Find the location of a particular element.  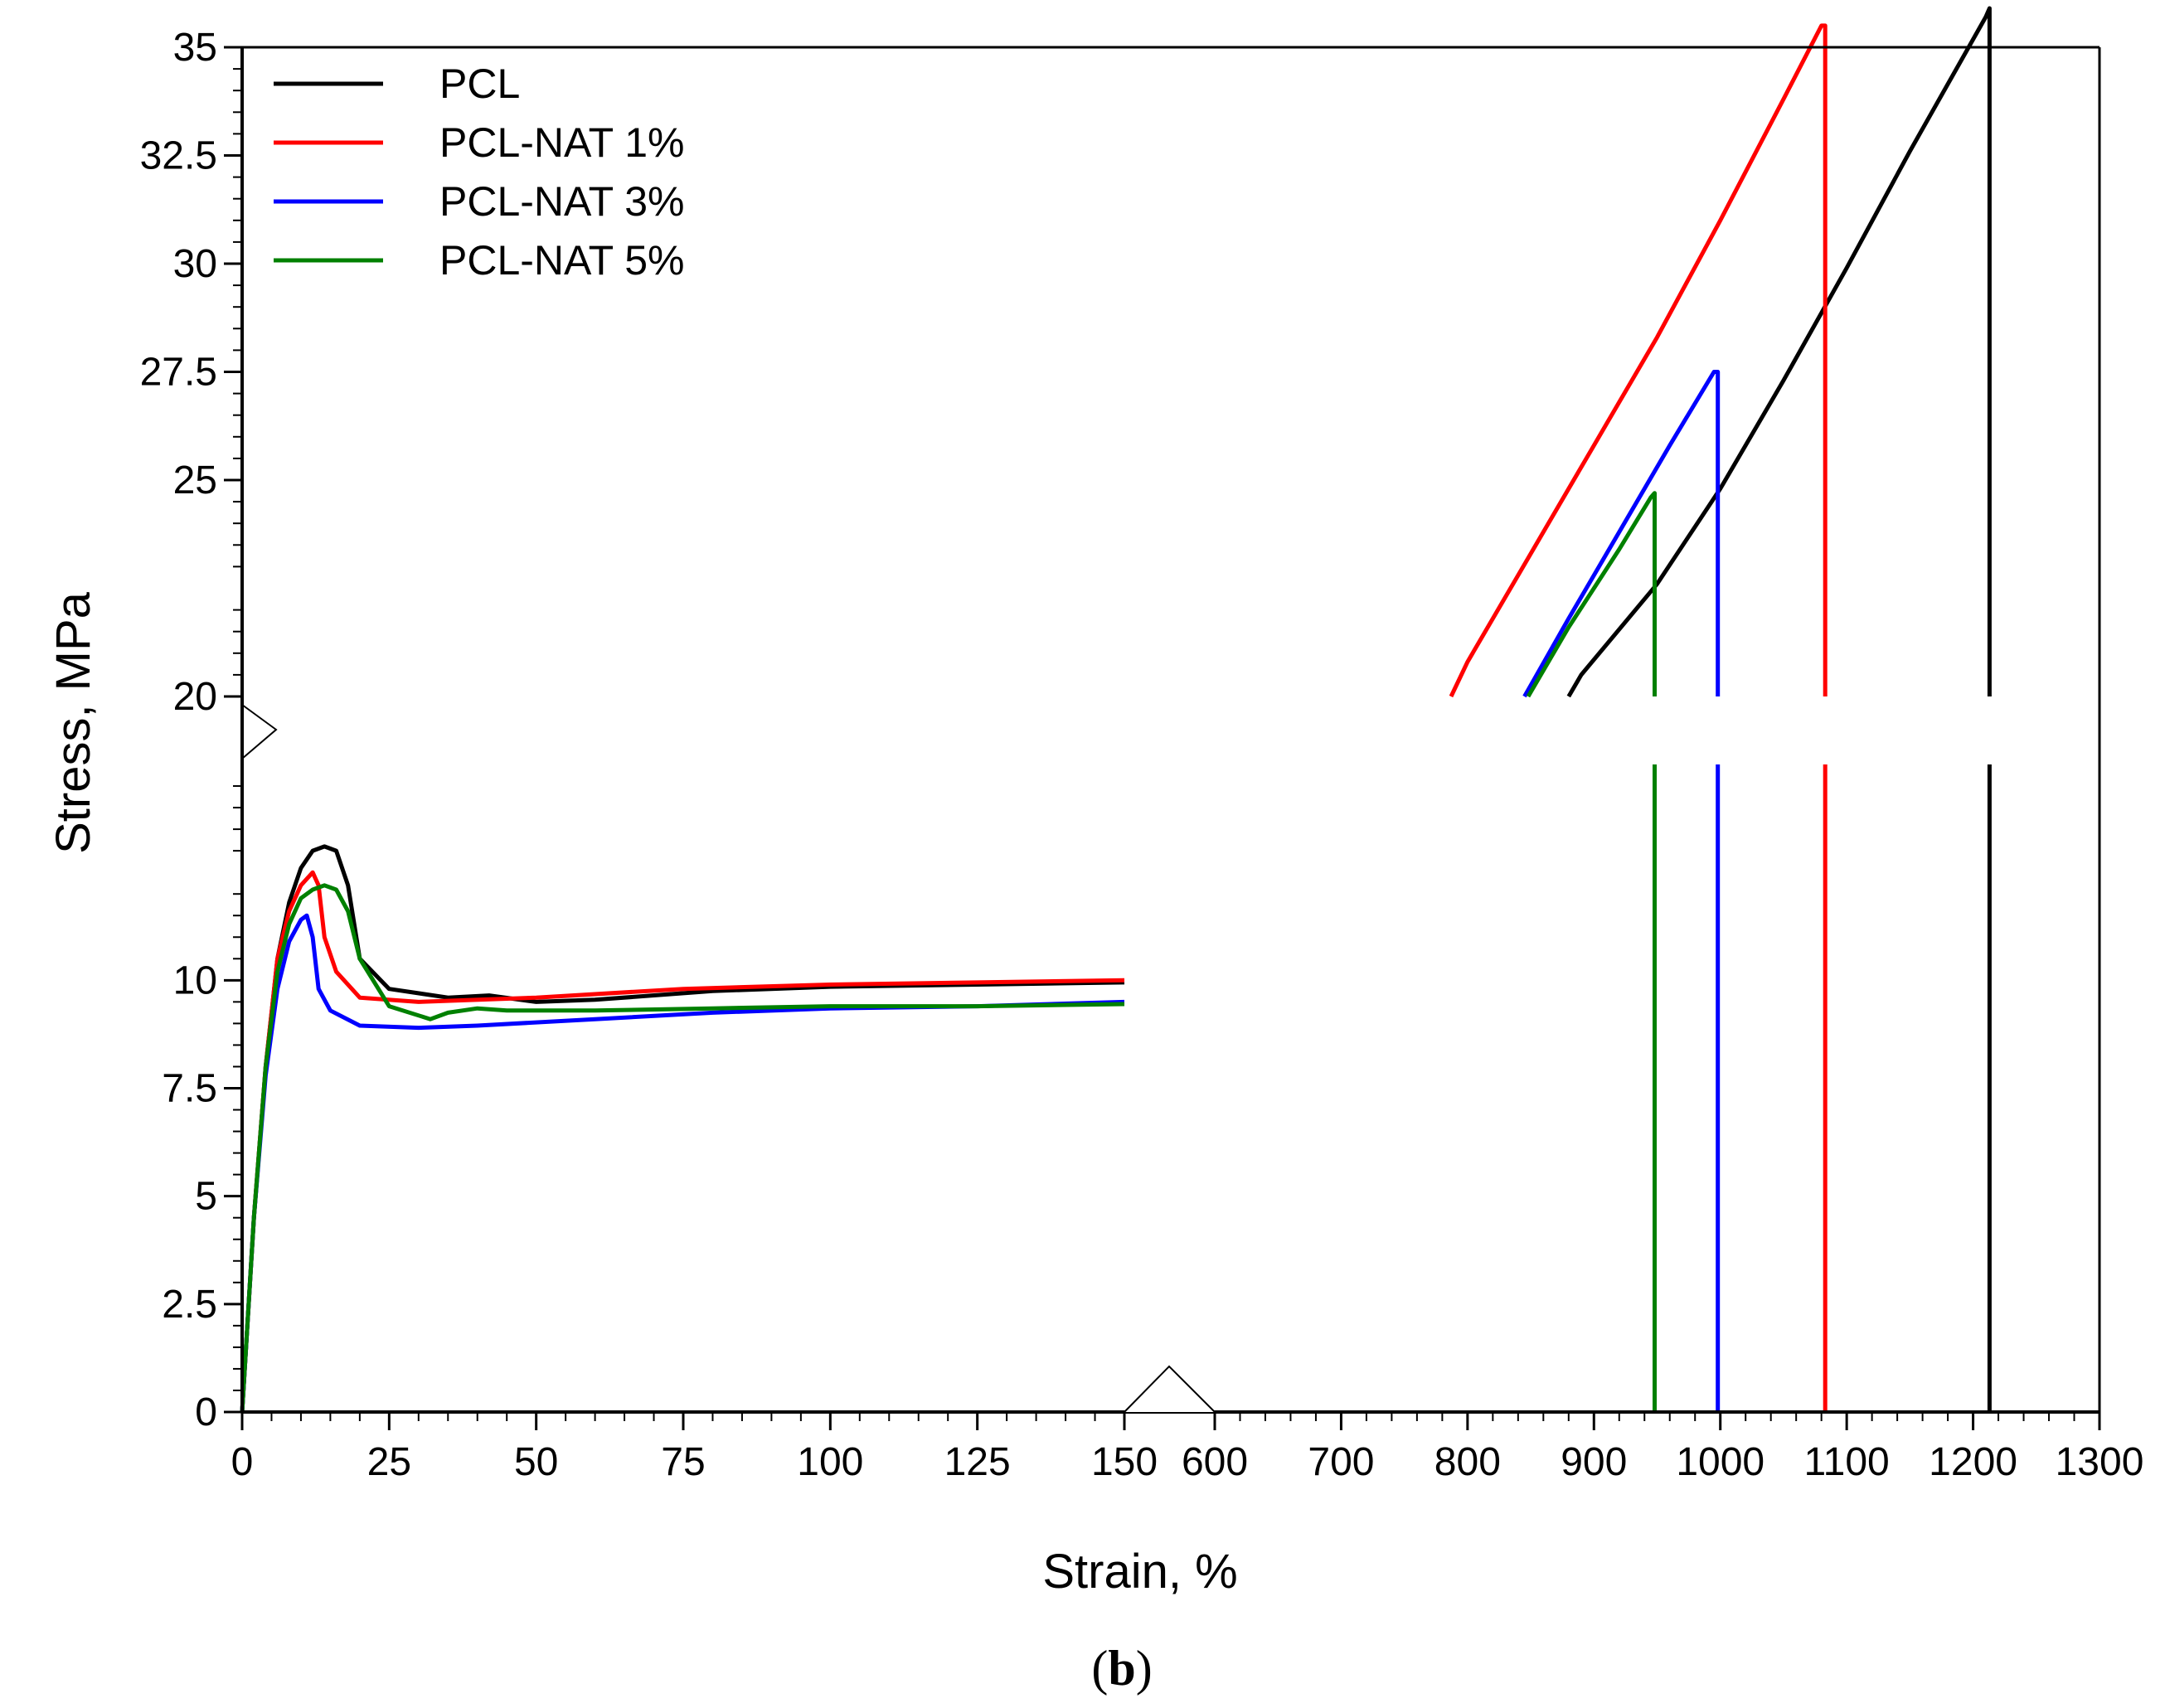

y-tick-label: 7.5 is located at coordinates (189, 1089).